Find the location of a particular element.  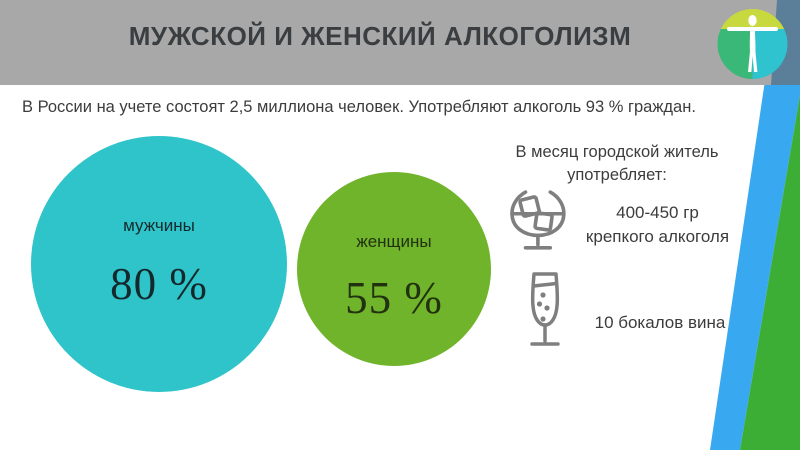

consumption-item-liquor: 400-450 гр крепкого алкоголя is located at coordinates (657, 225).